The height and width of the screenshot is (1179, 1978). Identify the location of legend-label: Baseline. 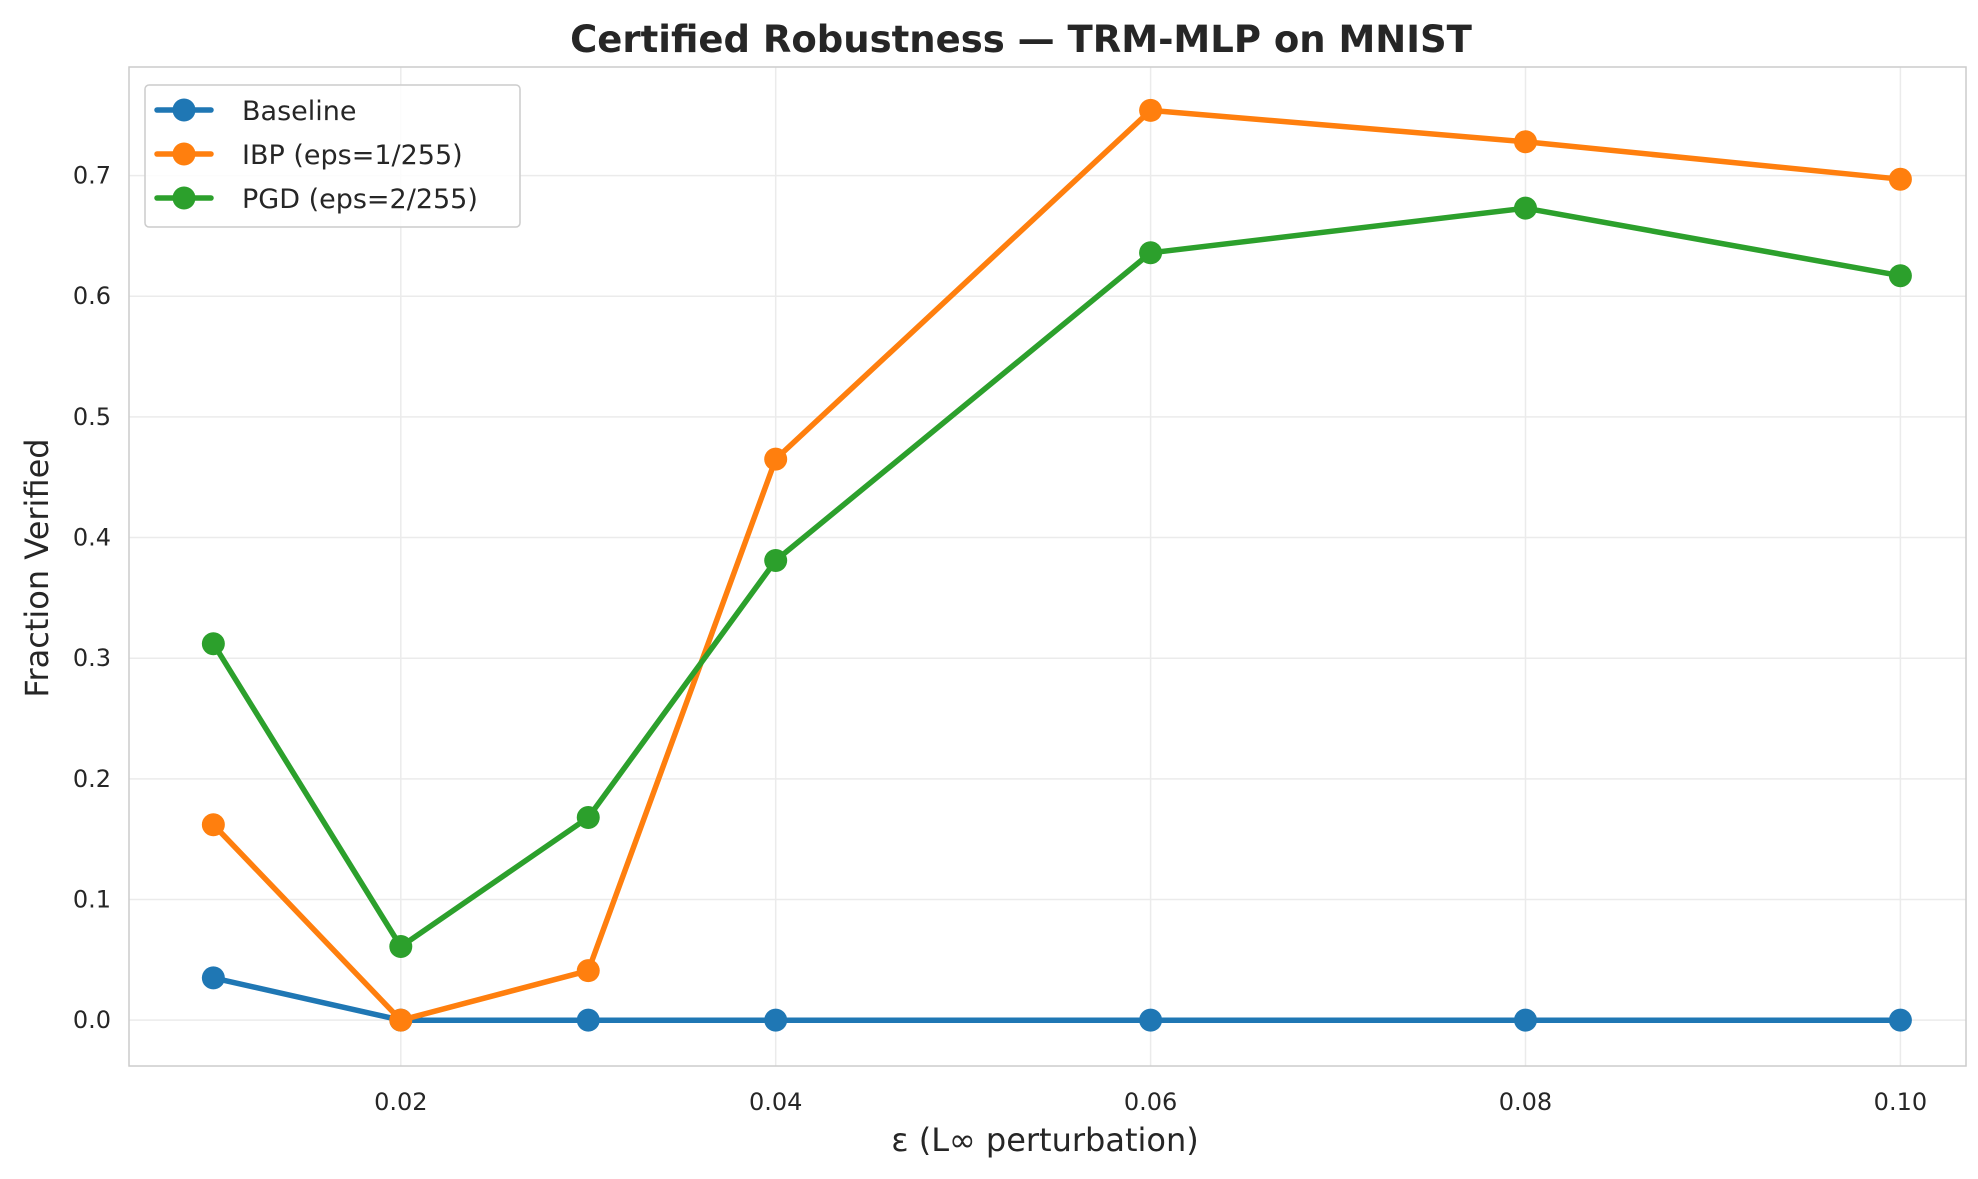
(299, 111).